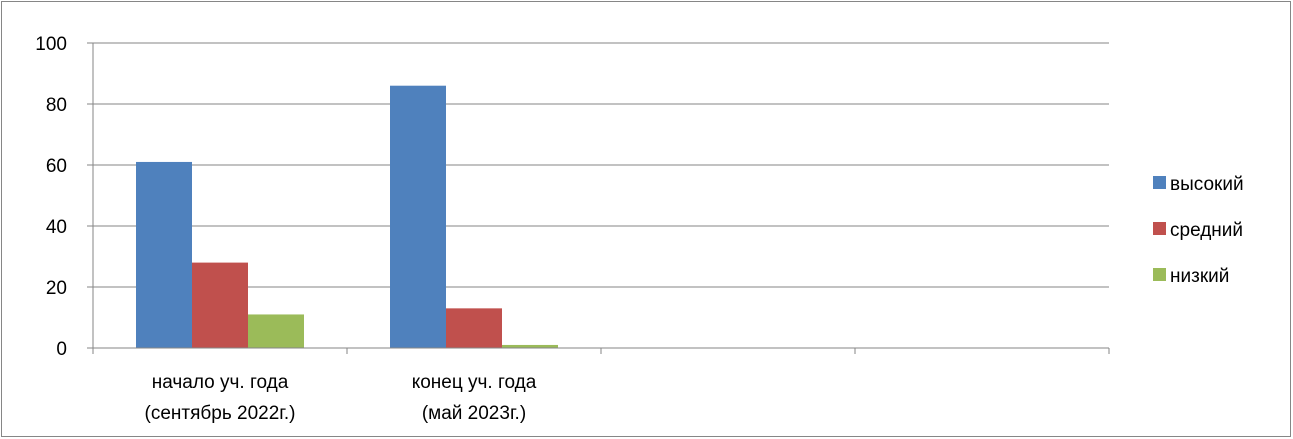 Image resolution: width=1293 pixels, height=439 pixels. I want to click on legend: высокий средний низкий, so click(1198, 230).